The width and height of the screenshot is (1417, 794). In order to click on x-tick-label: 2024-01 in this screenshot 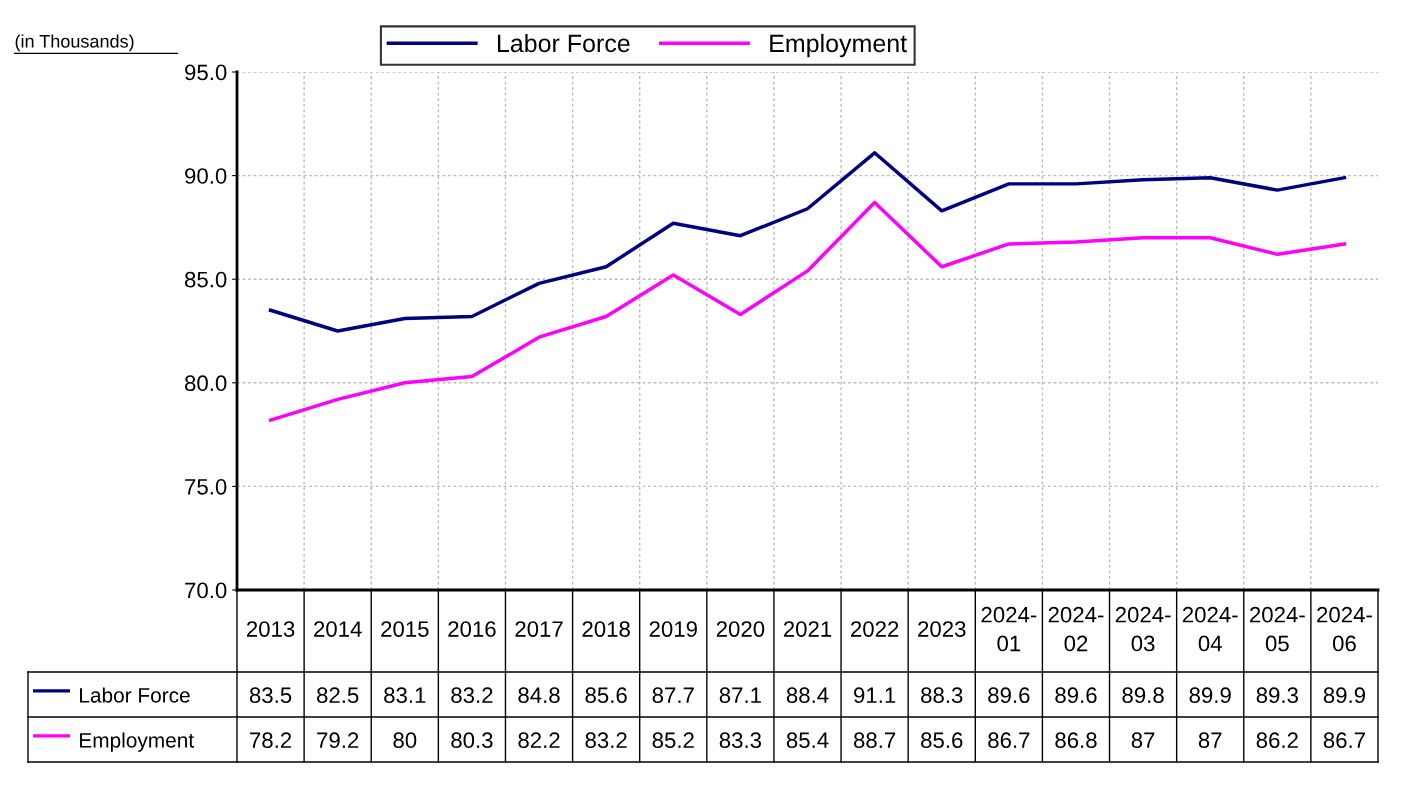, I will do `click(1009, 629)`.